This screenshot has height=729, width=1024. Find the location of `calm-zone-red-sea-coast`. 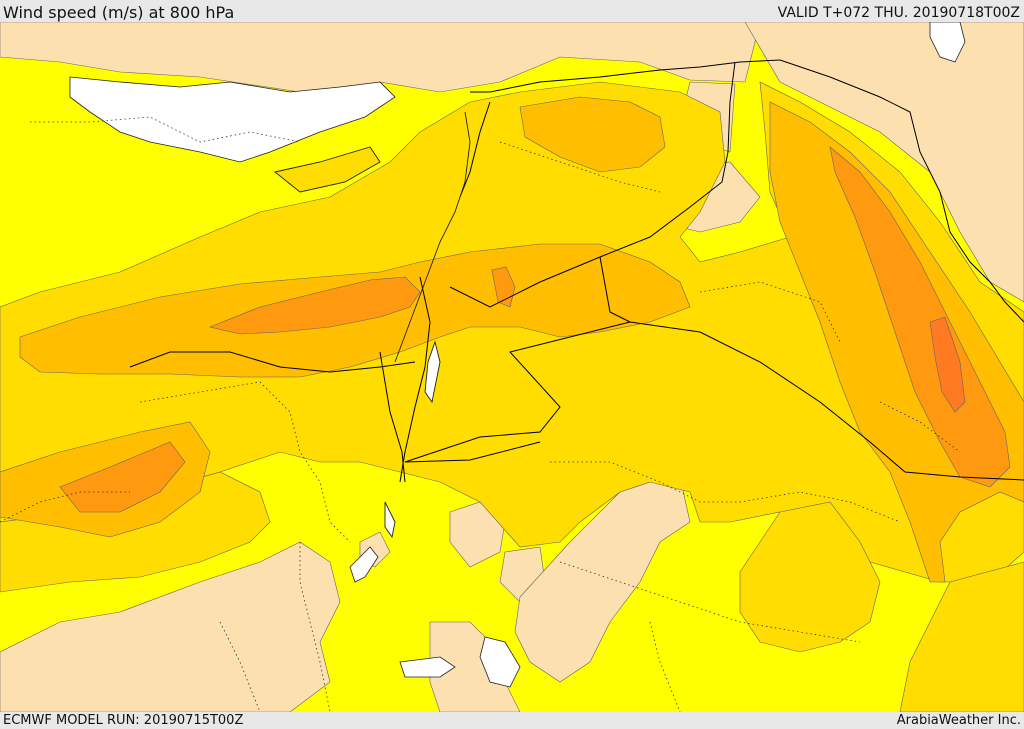

calm-zone-red-sea-coast is located at coordinates (475, 666).